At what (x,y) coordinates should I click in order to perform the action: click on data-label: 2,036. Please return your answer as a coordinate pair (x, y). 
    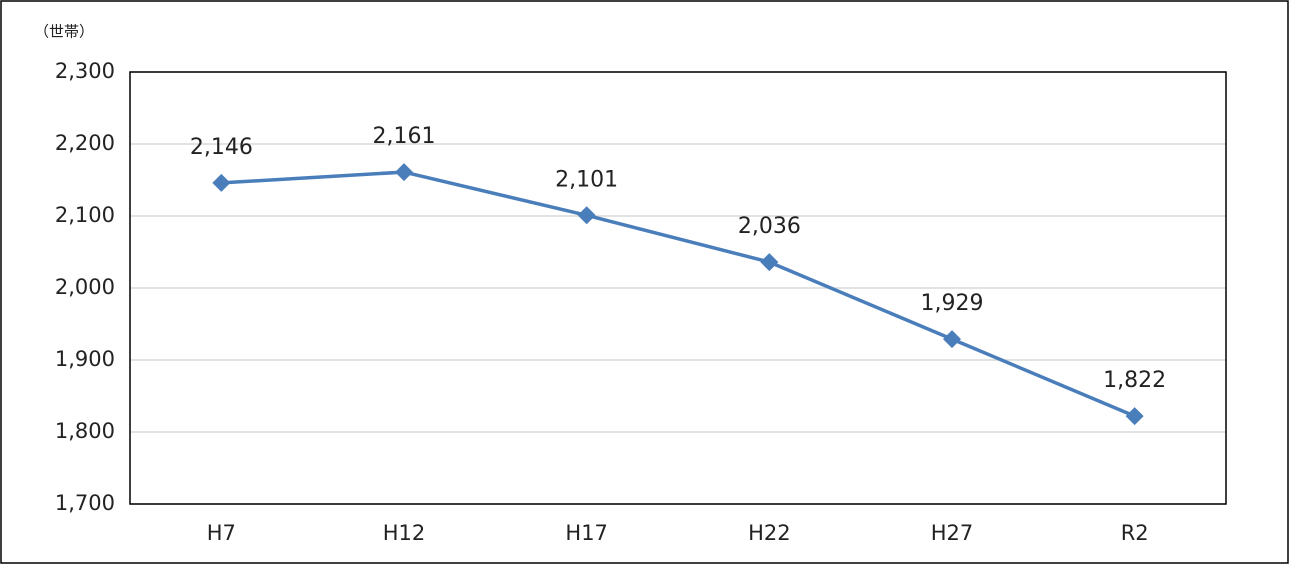
    Looking at the image, I should click on (769, 226).